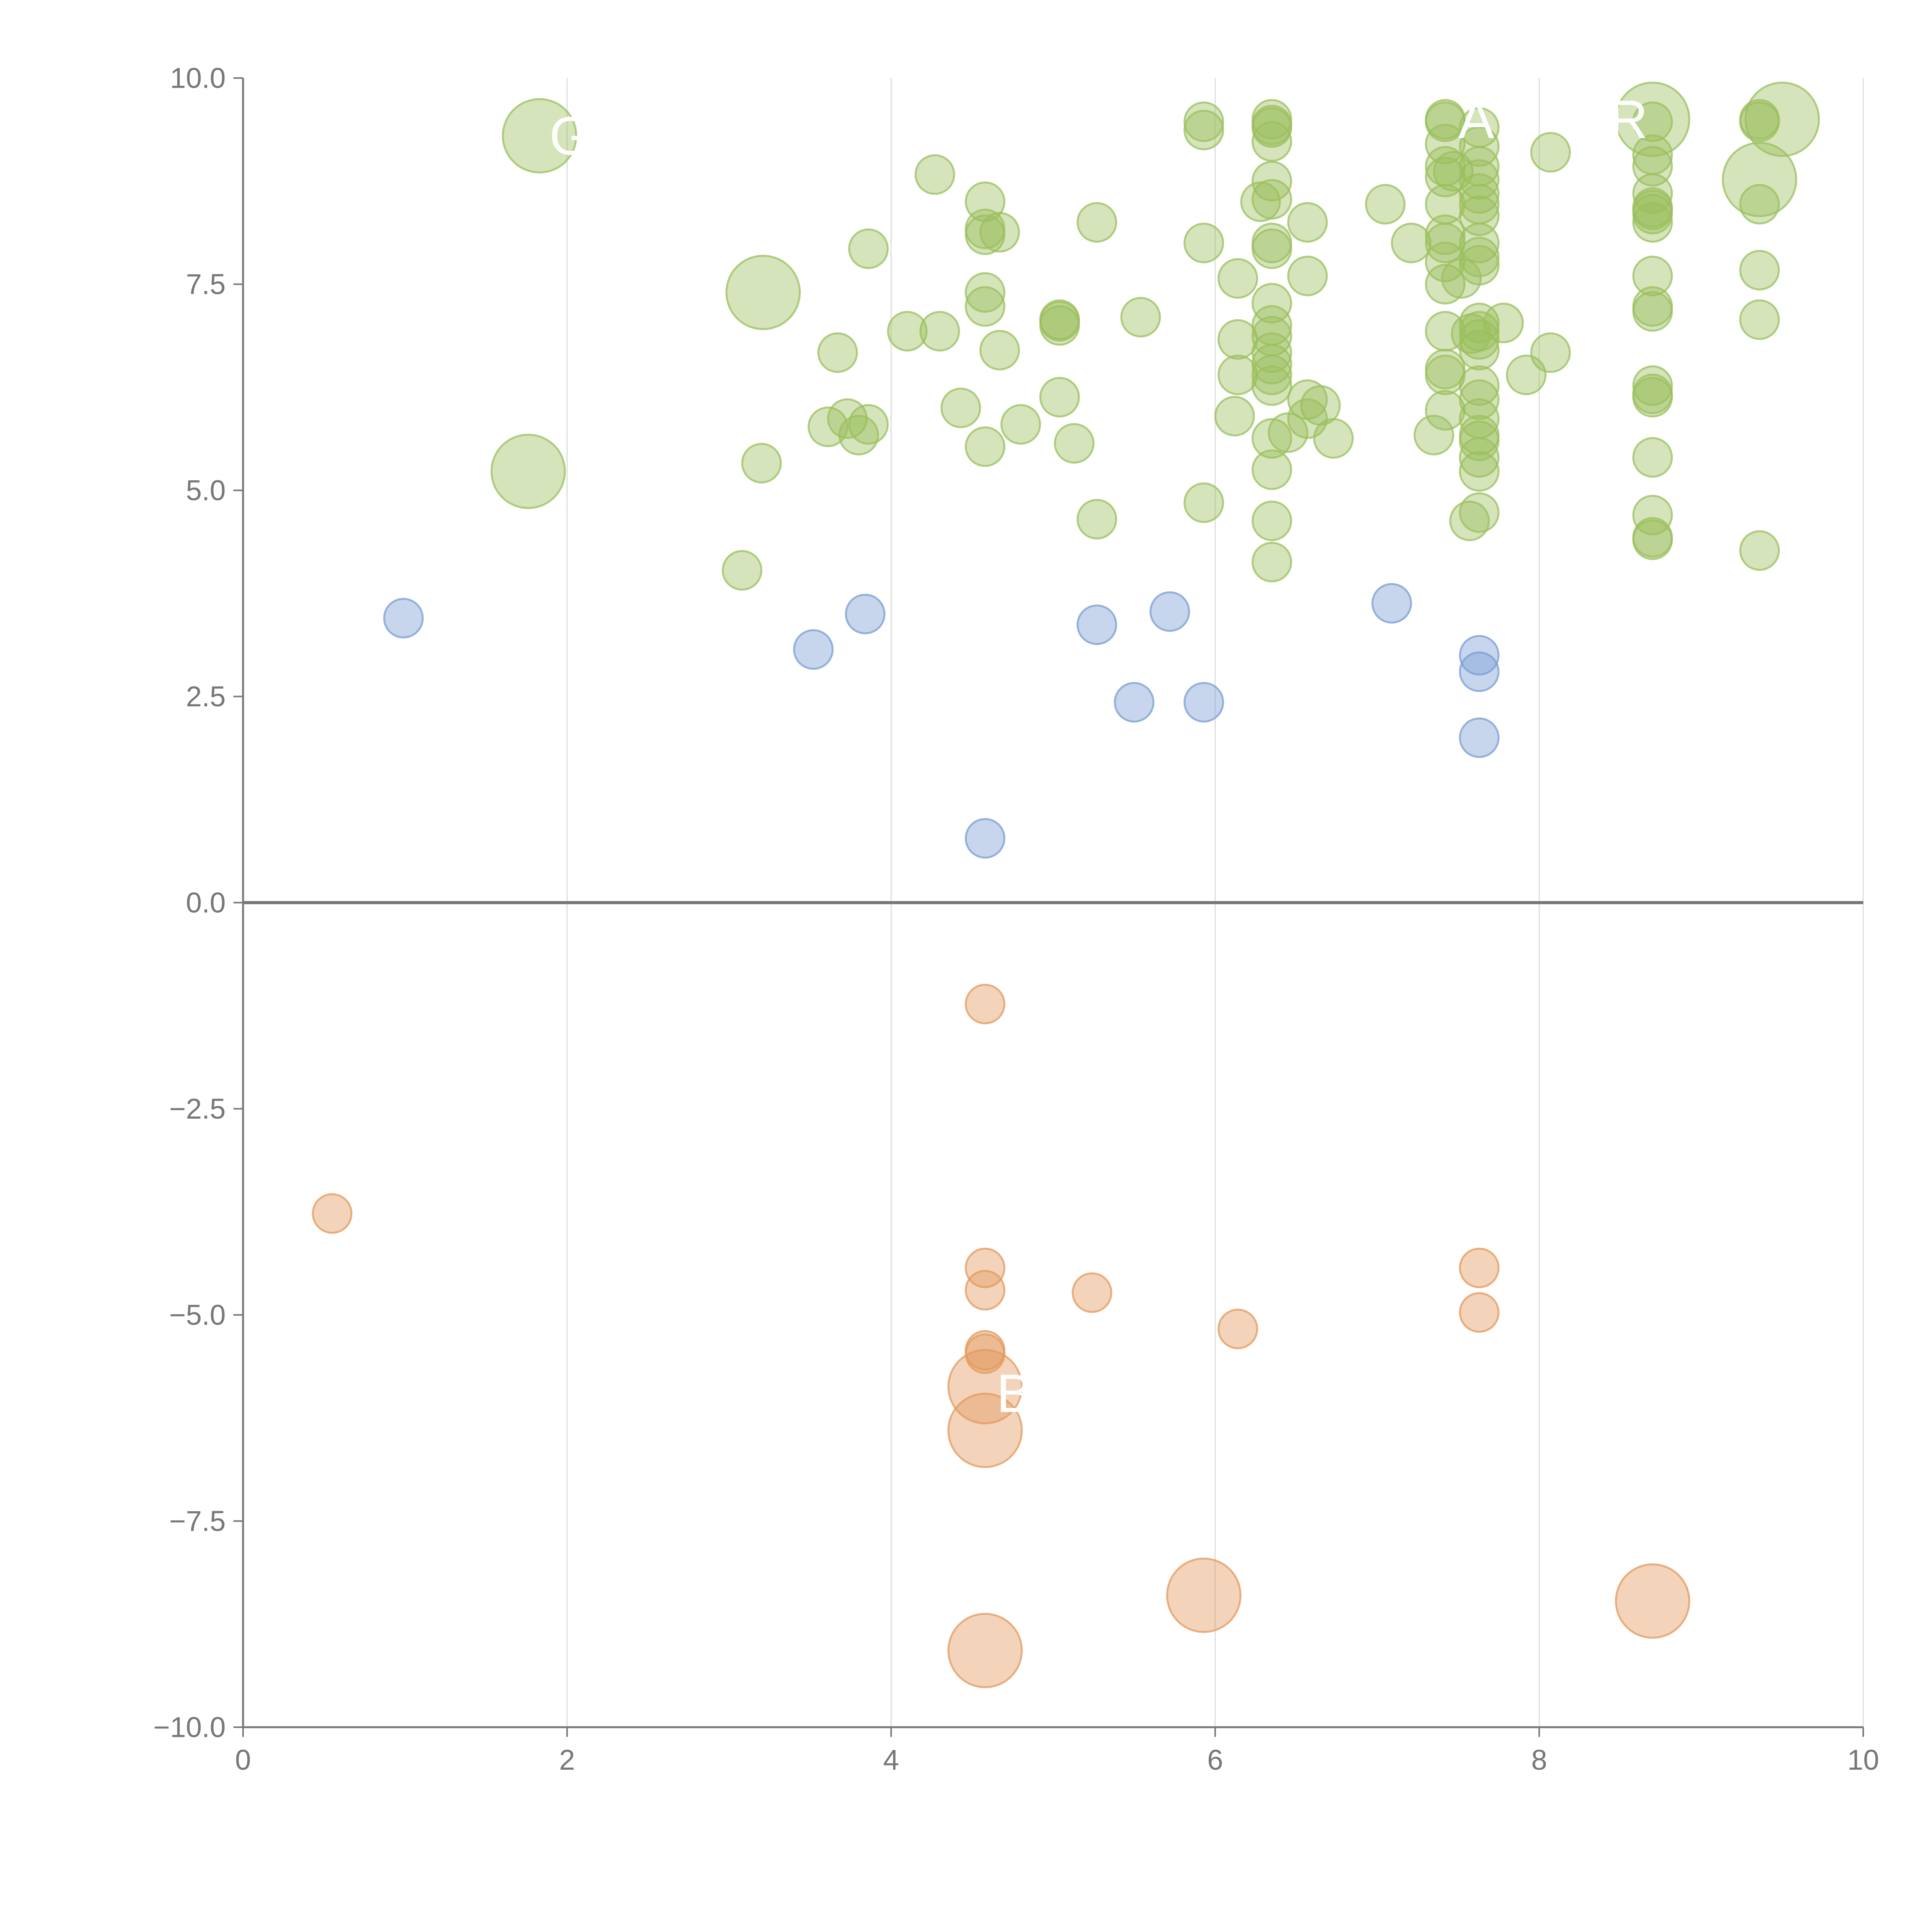 The height and width of the screenshot is (1932, 1932). Describe the element at coordinates (198, 1109) in the screenshot. I see `y-tick-label: −2.5` at that location.